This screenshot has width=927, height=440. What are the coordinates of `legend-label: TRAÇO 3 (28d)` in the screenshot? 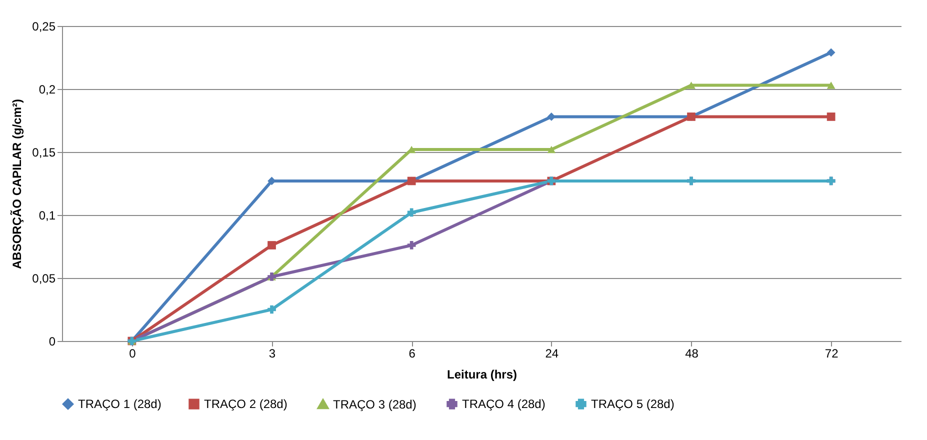 It's located at (374, 404).